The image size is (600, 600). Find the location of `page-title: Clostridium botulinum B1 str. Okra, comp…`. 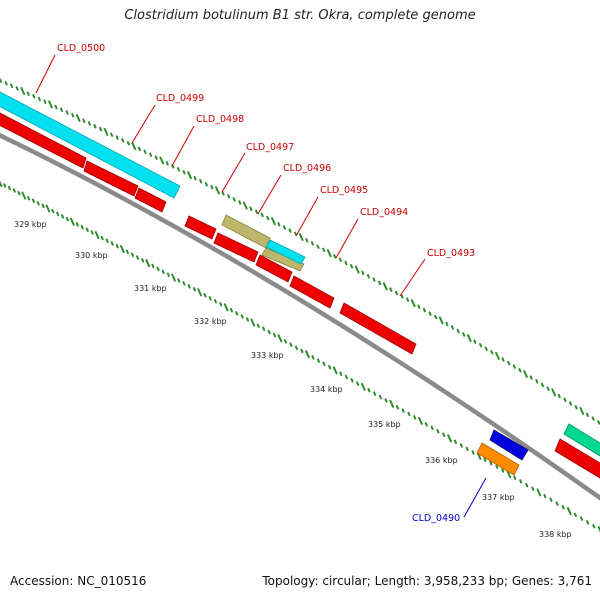

page-title: Clostridium botulinum B1 str. Okra, comp… is located at coordinates (300, 15).